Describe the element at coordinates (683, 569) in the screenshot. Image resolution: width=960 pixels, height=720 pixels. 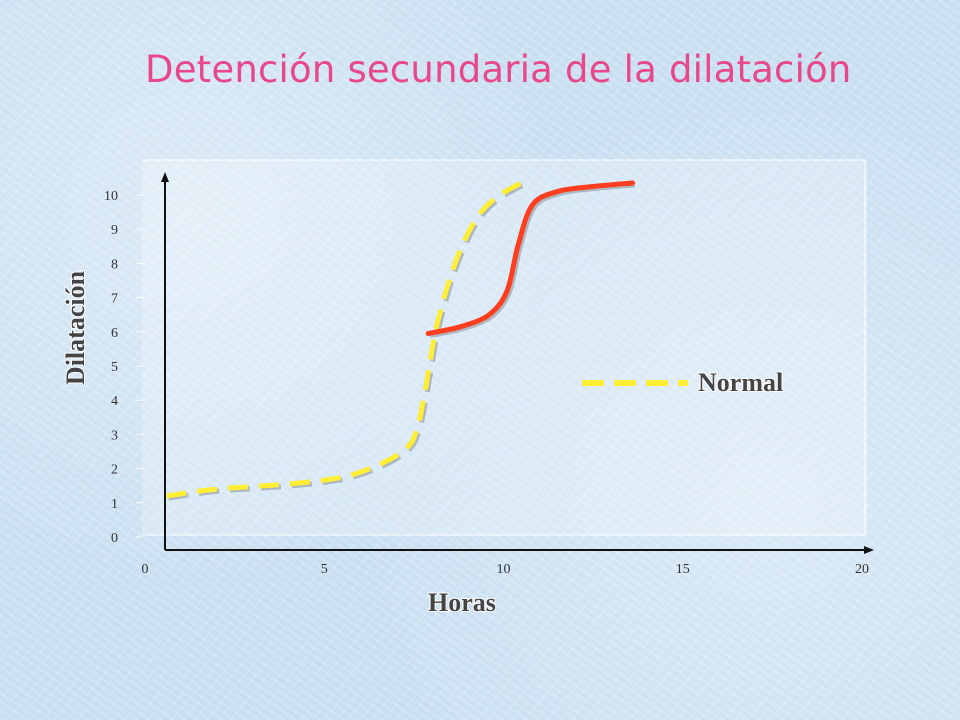
I see `x-tick-label: 15` at that location.